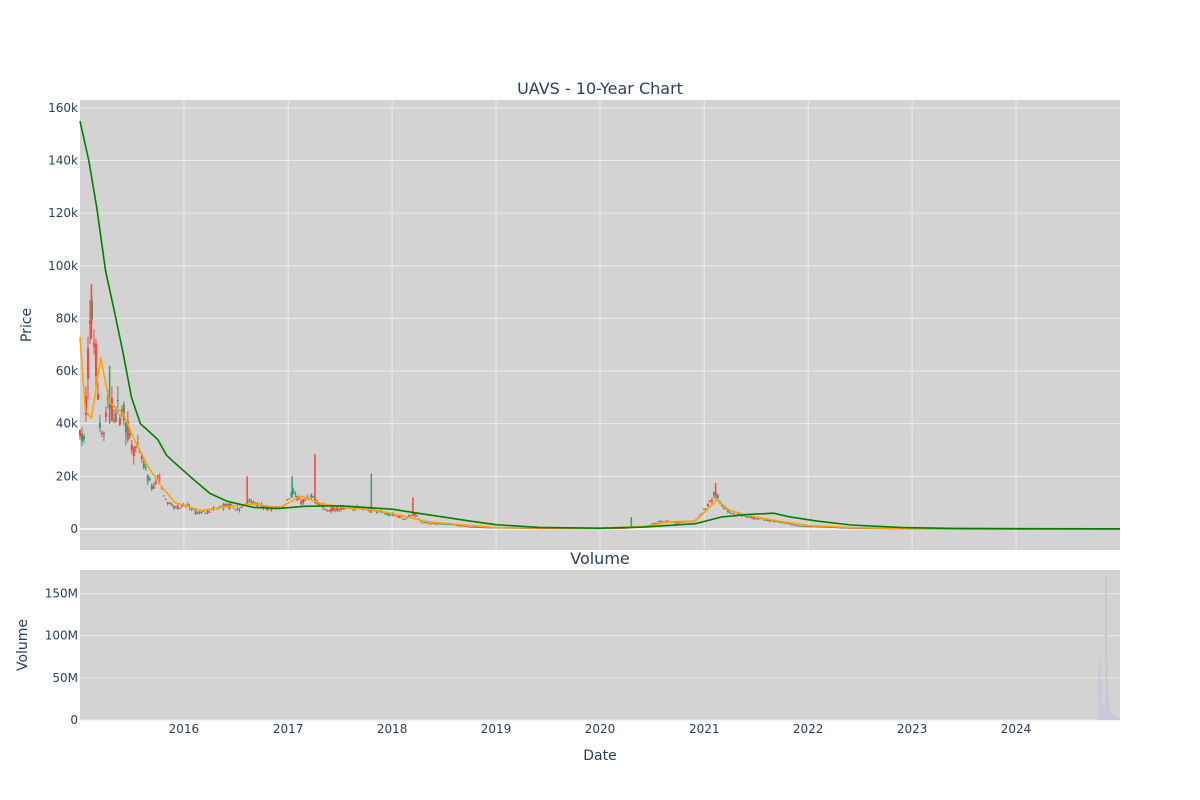 This screenshot has height=800, width=1200. What do you see at coordinates (74, 529) in the screenshot?
I see `price-y-tick-label: 0` at bounding box center [74, 529].